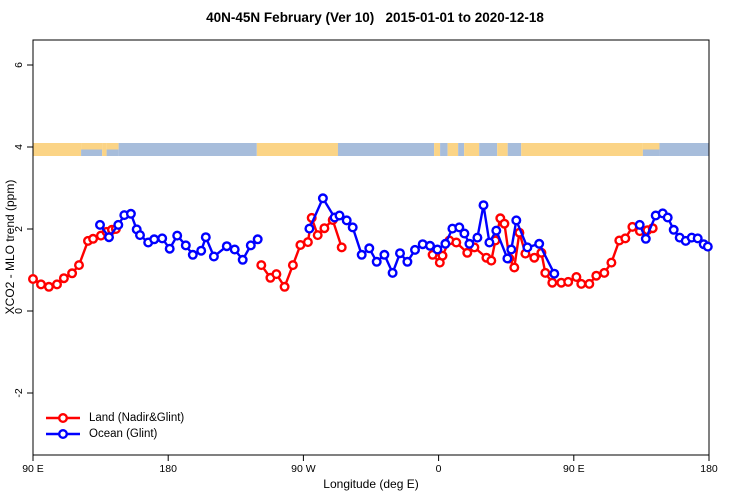 The width and height of the screenshot is (750, 500). What do you see at coordinates (137, 418) in the screenshot?
I see `legend-label: Land (Nadir&Glint)` at bounding box center [137, 418].